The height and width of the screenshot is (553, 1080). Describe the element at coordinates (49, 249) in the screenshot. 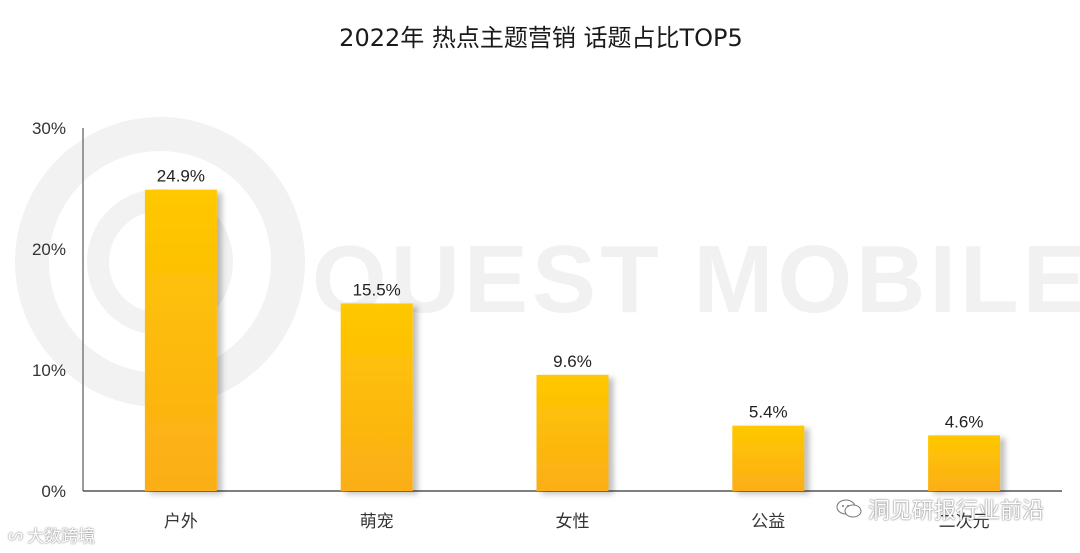

I see `y-tick-label-3: 20%` at that location.